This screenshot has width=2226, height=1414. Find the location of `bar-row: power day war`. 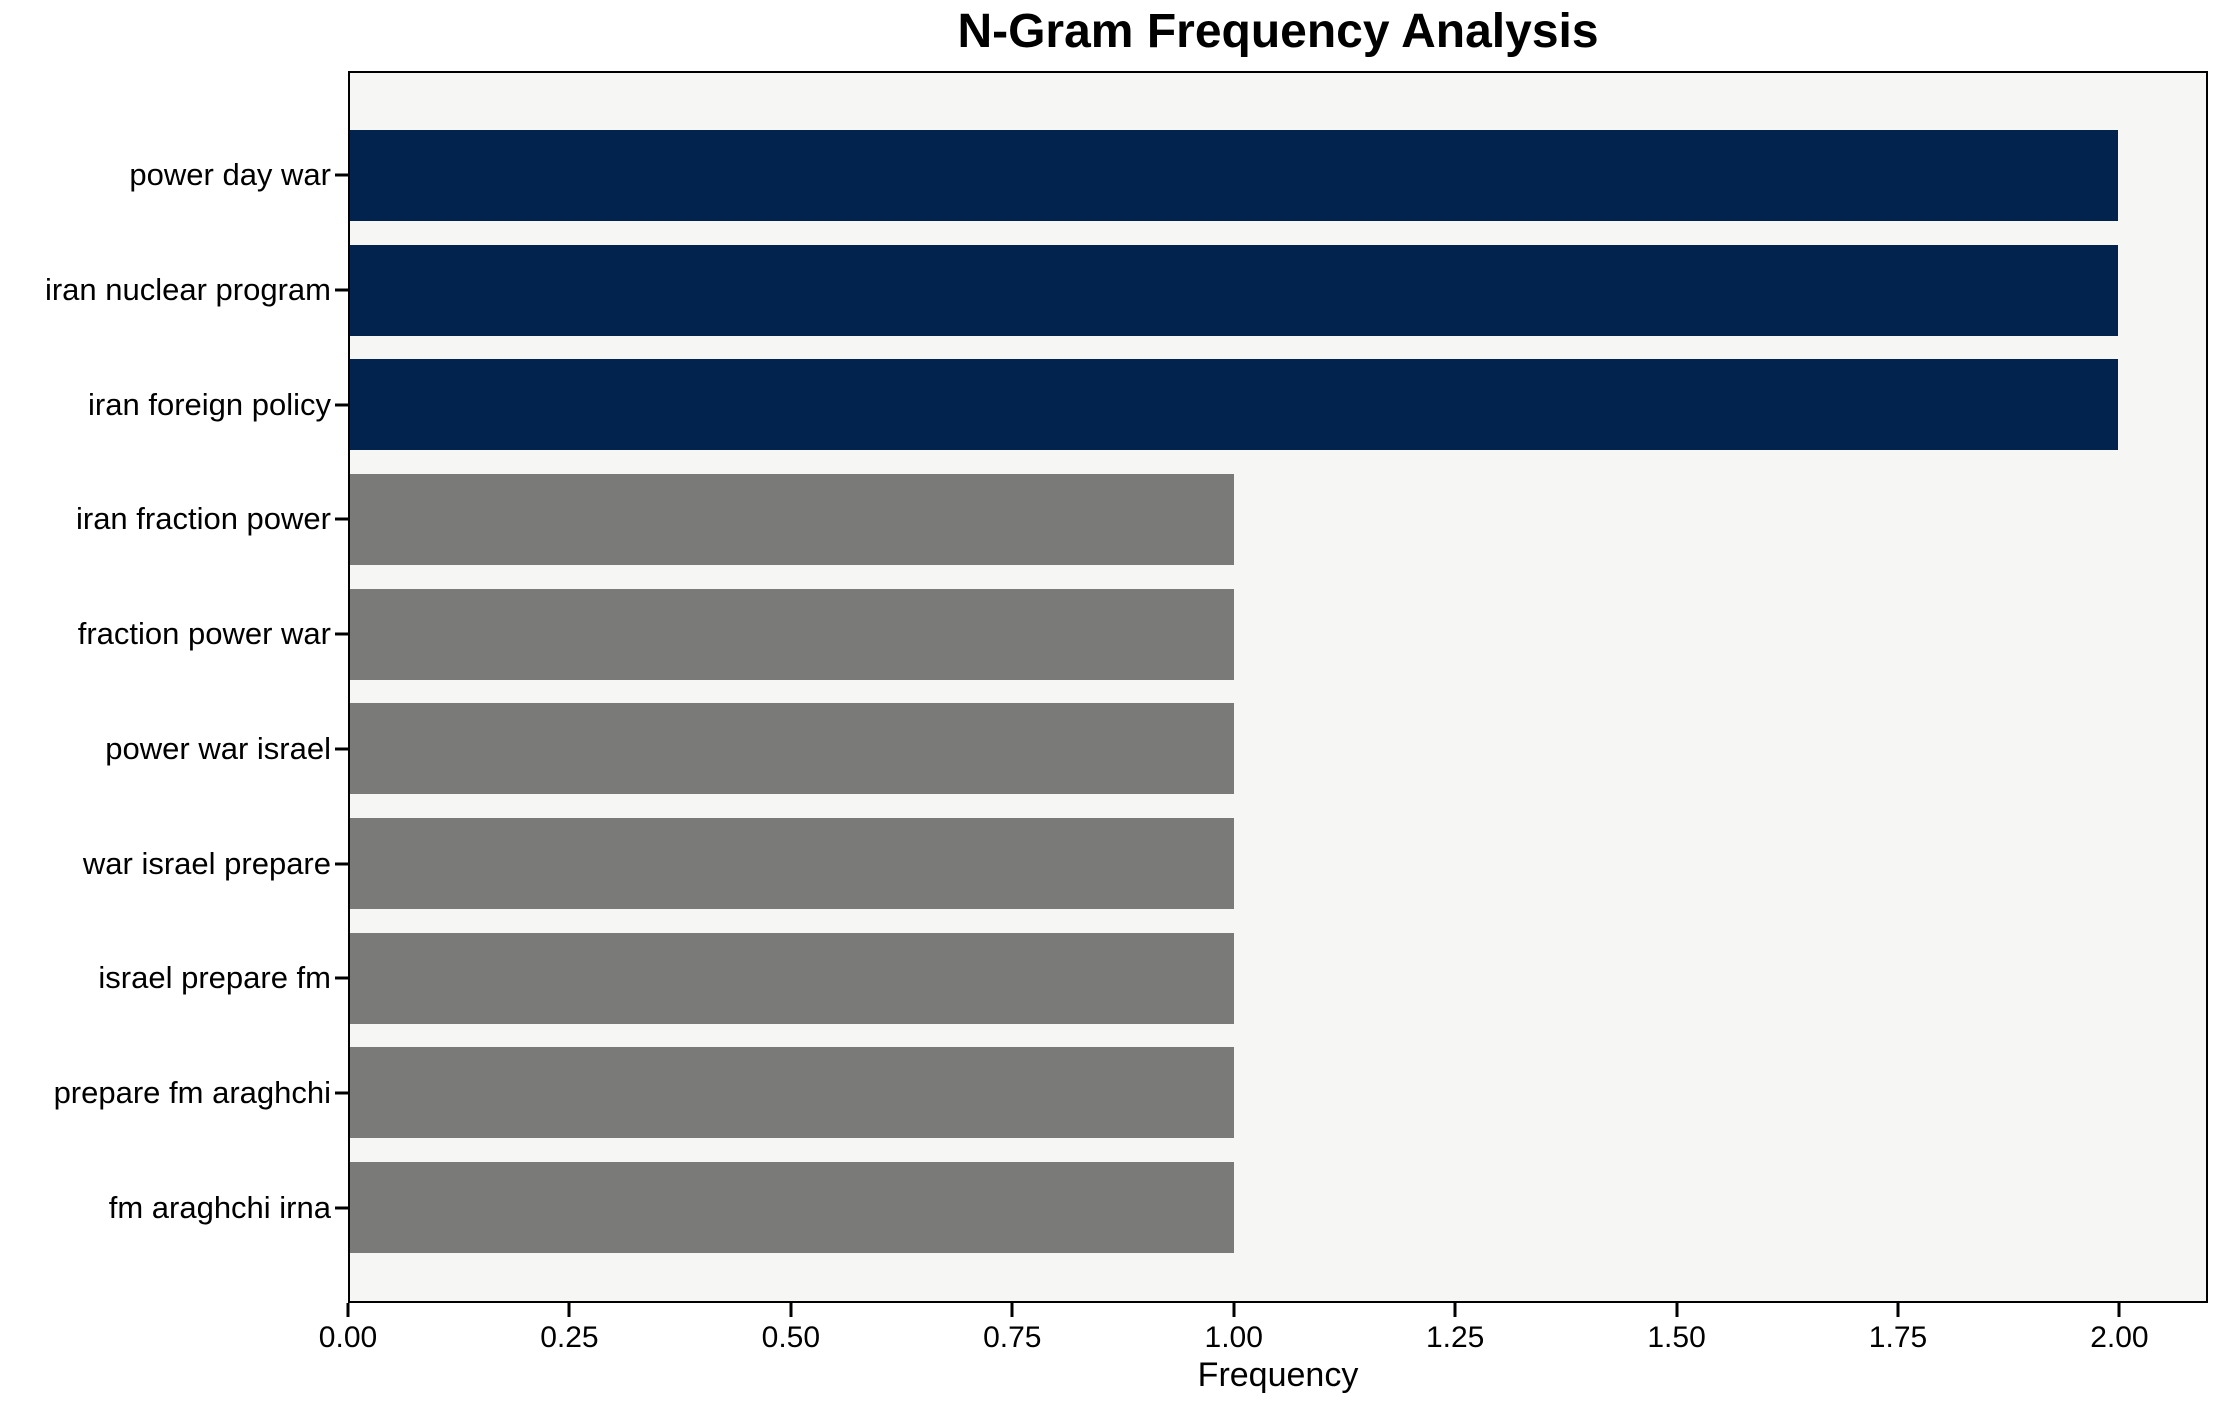

bar-row: power day war is located at coordinates (1167, 175).